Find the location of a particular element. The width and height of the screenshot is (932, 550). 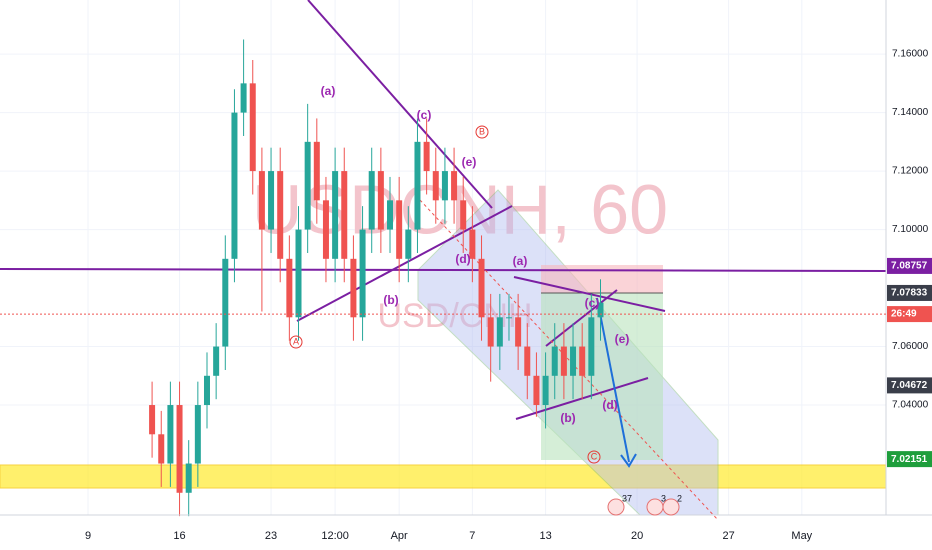

price-tag-label: 7.04672 is located at coordinates (909, 385).